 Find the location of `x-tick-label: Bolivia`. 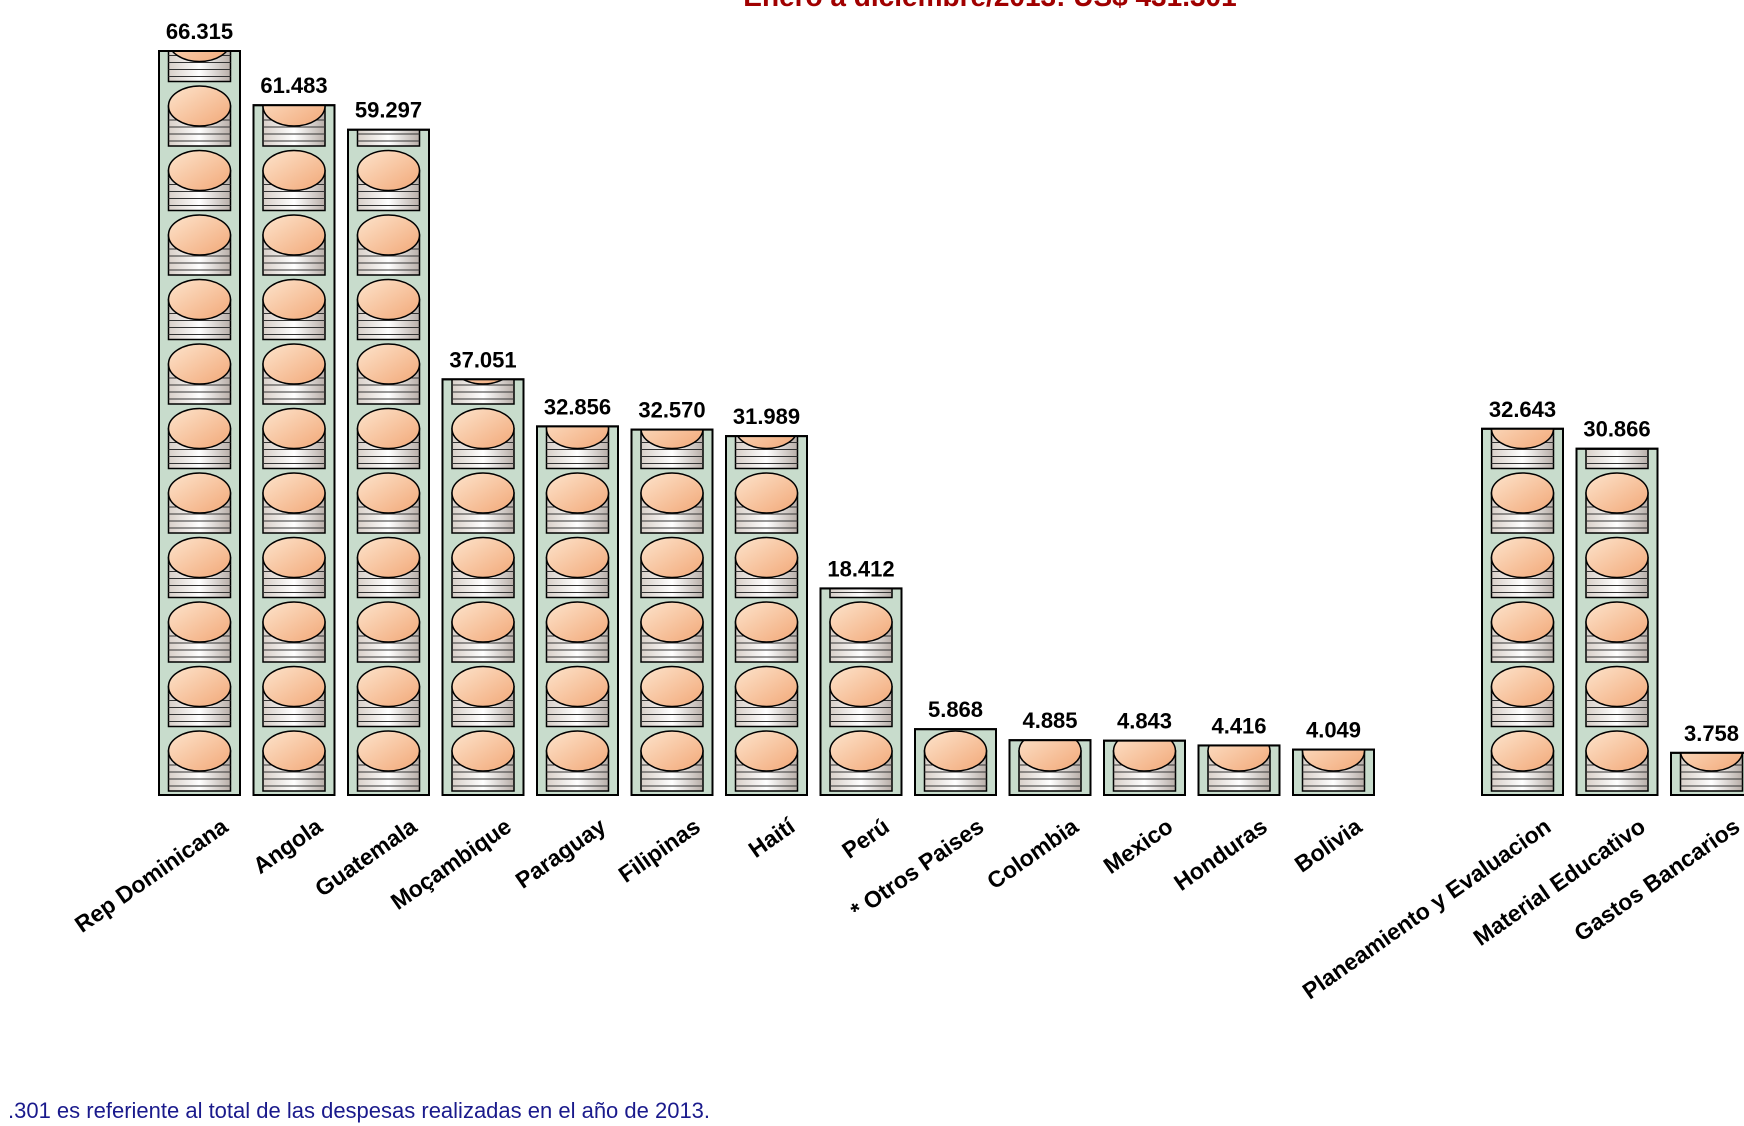

x-tick-label: Bolivia is located at coordinates (1328, 845).